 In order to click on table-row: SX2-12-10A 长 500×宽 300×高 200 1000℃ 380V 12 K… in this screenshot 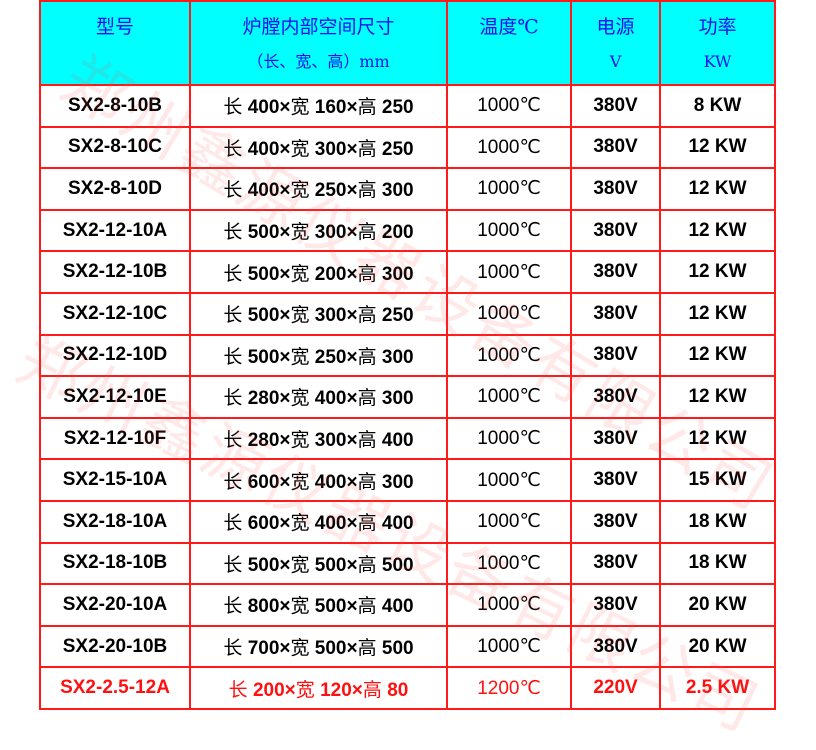, I will do `click(407, 230)`.